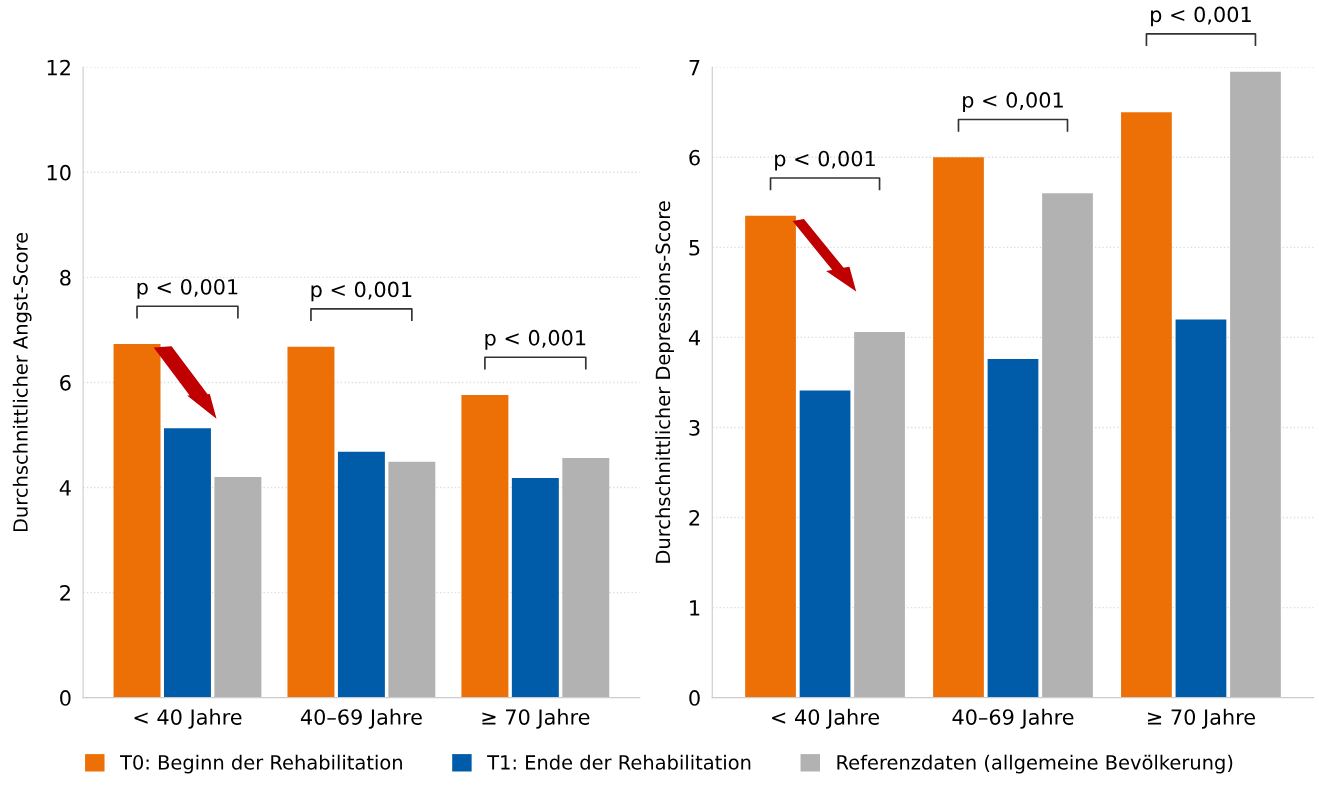  Describe the element at coordinates (261, 764) in the screenshot. I see `legend-label: T0: Beginn der Rehabilitation` at that location.